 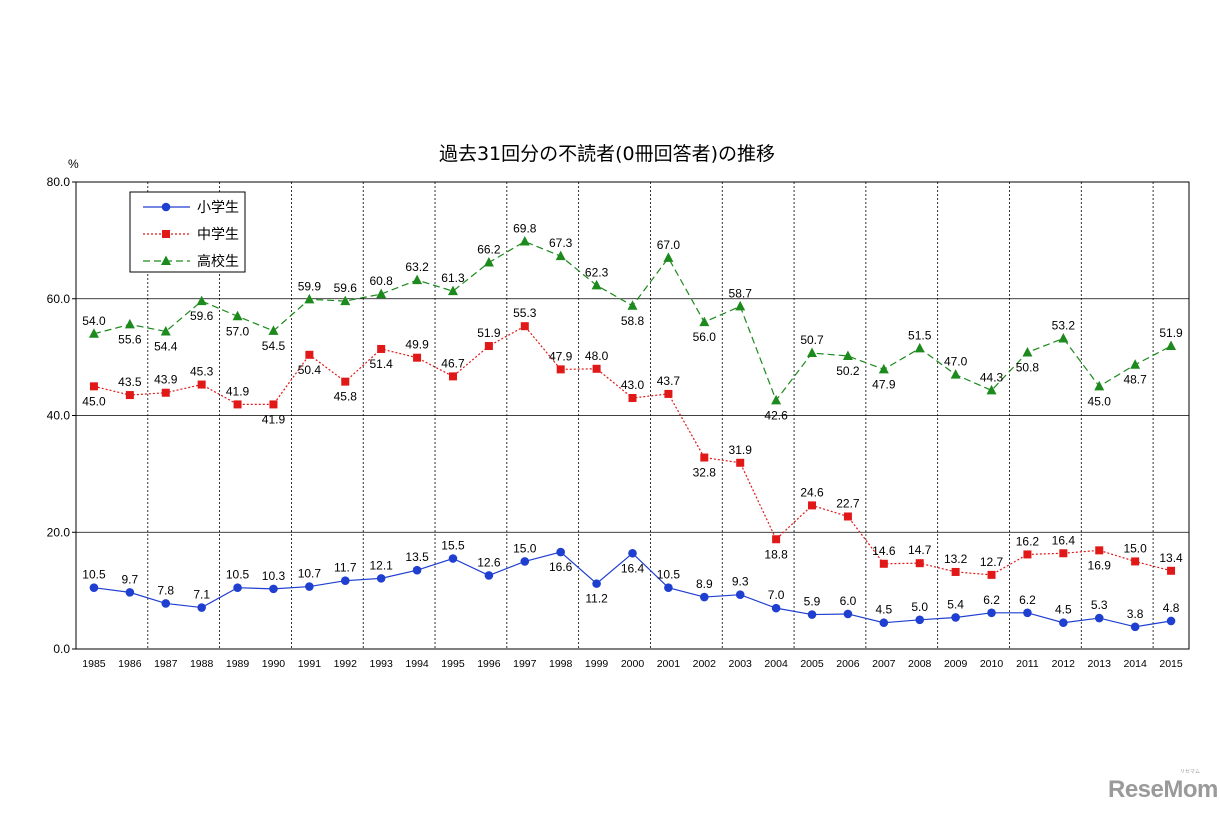 I want to click on data-label: 6.2, so click(x=1027, y=600).